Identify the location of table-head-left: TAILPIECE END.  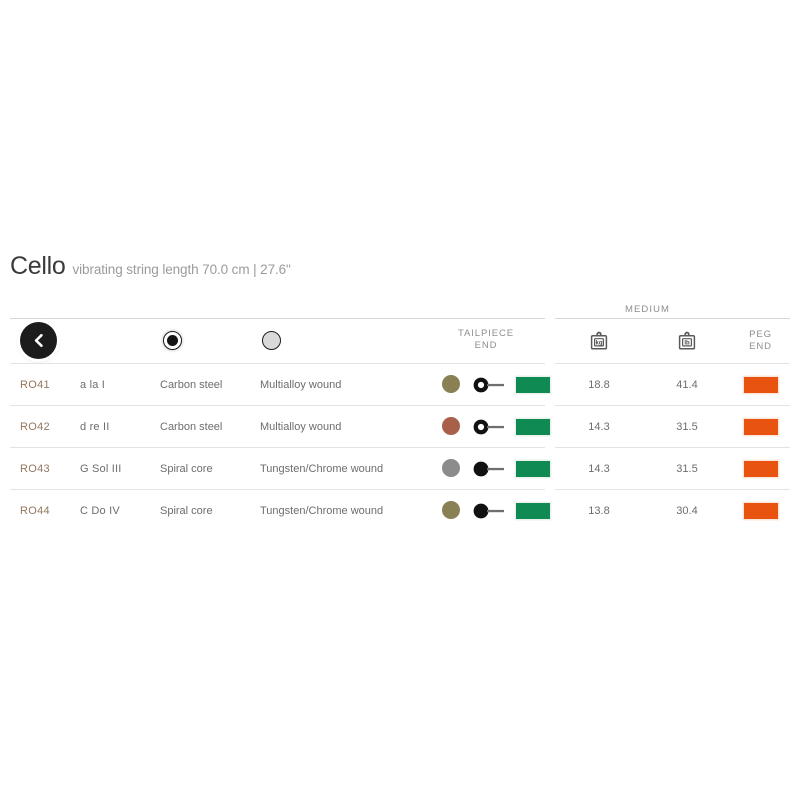
(277, 341).